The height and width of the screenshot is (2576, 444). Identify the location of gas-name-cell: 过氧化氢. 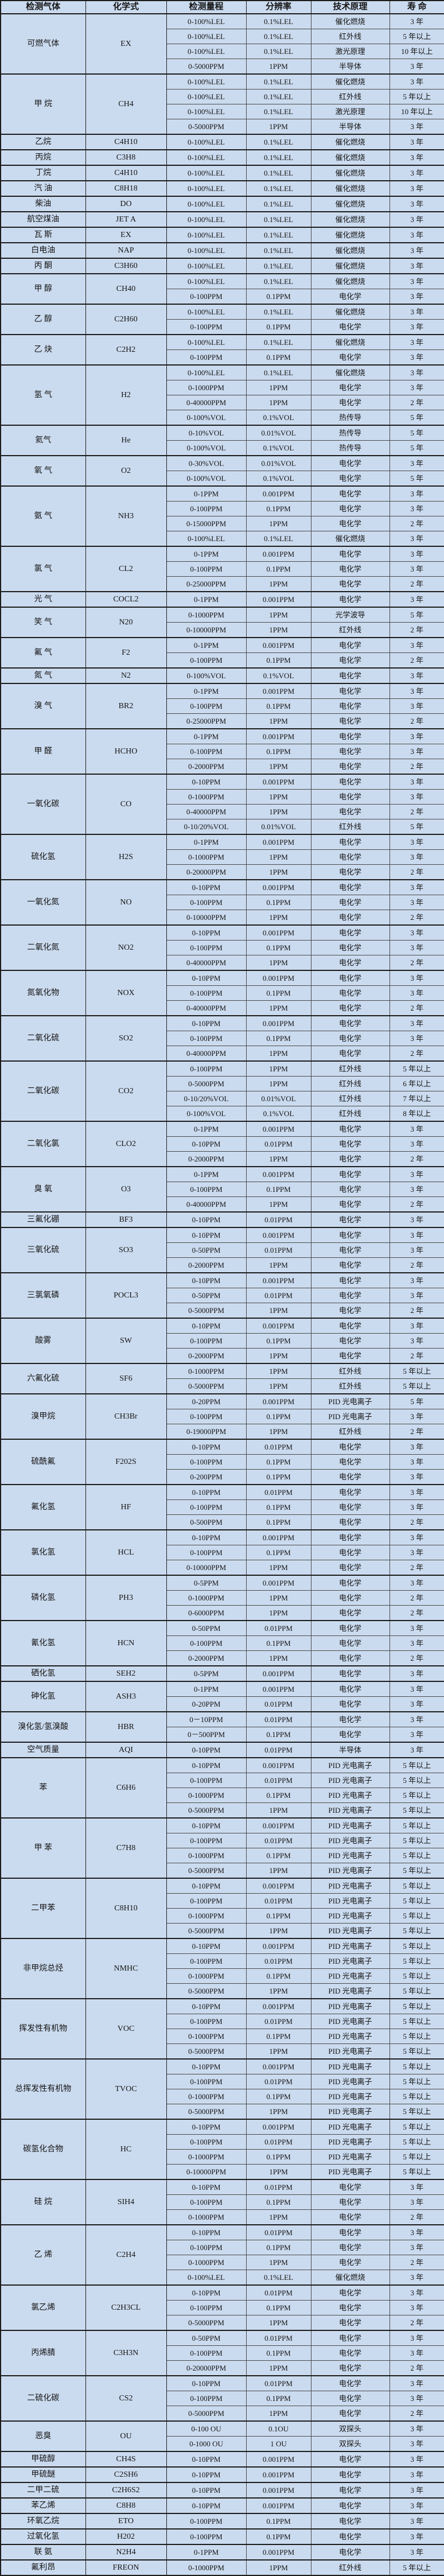
(43, 2536).